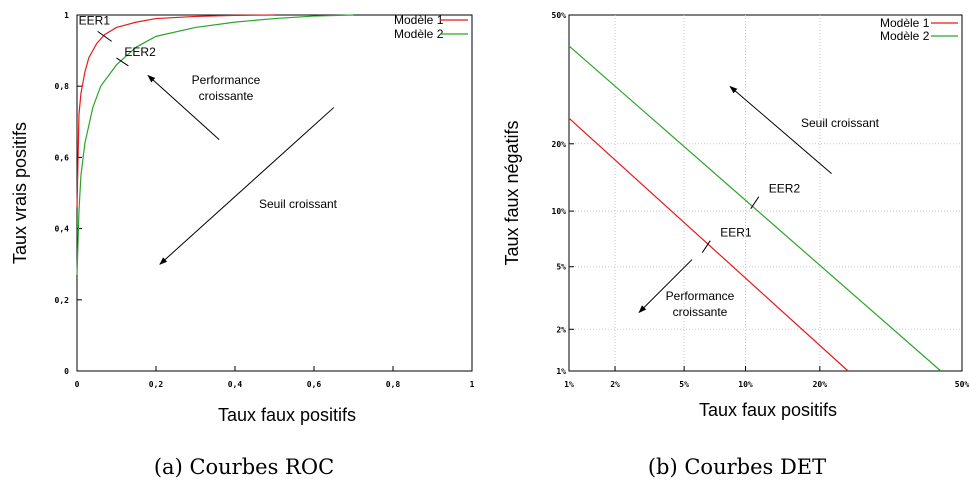  I want to click on roc-eer1-marker, so click(104, 36).